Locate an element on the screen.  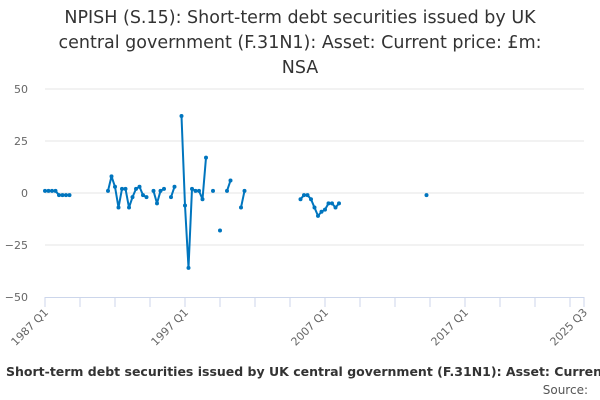
chart-title-line: NSA is located at coordinates (300, 68).